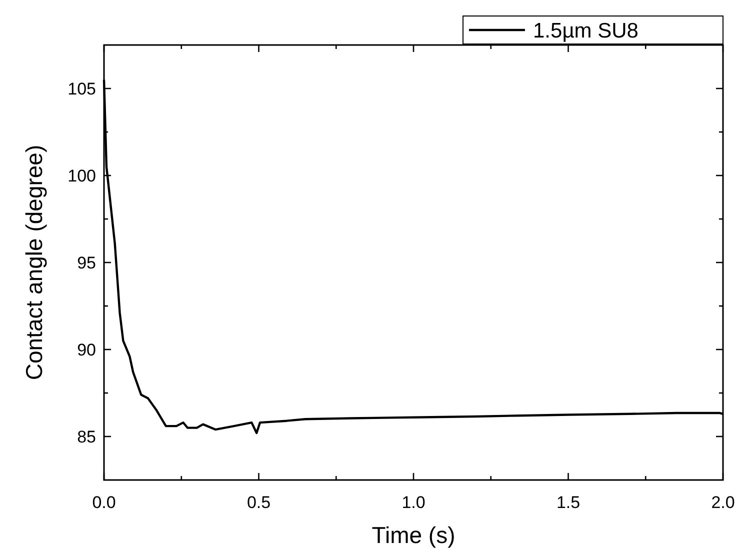 The height and width of the screenshot is (553, 738). What do you see at coordinates (86, 436) in the screenshot?
I see `y-tick-label: 85` at bounding box center [86, 436].